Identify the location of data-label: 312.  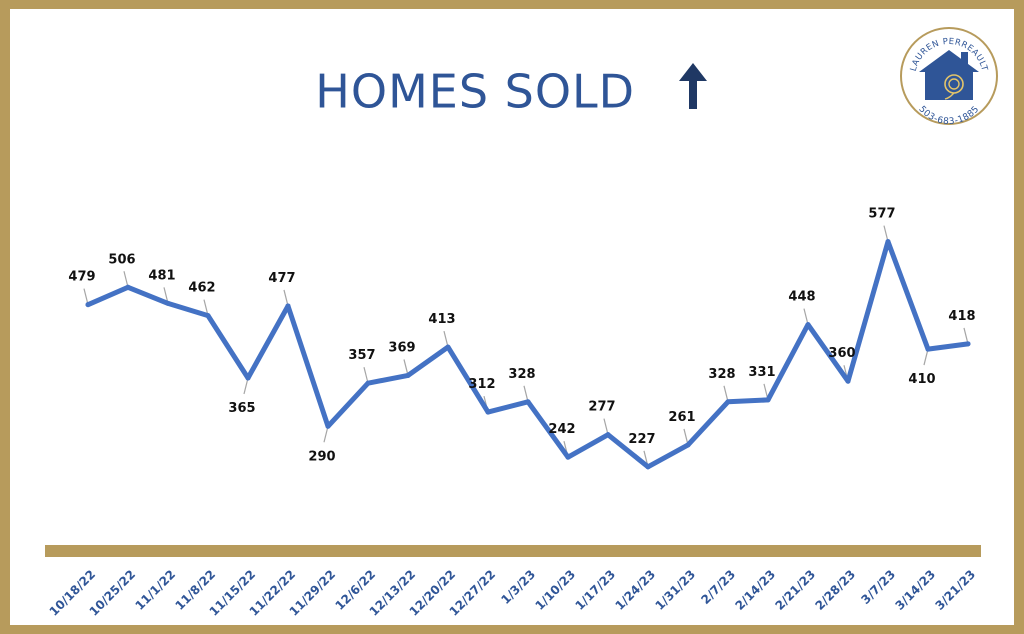
(481, 384).